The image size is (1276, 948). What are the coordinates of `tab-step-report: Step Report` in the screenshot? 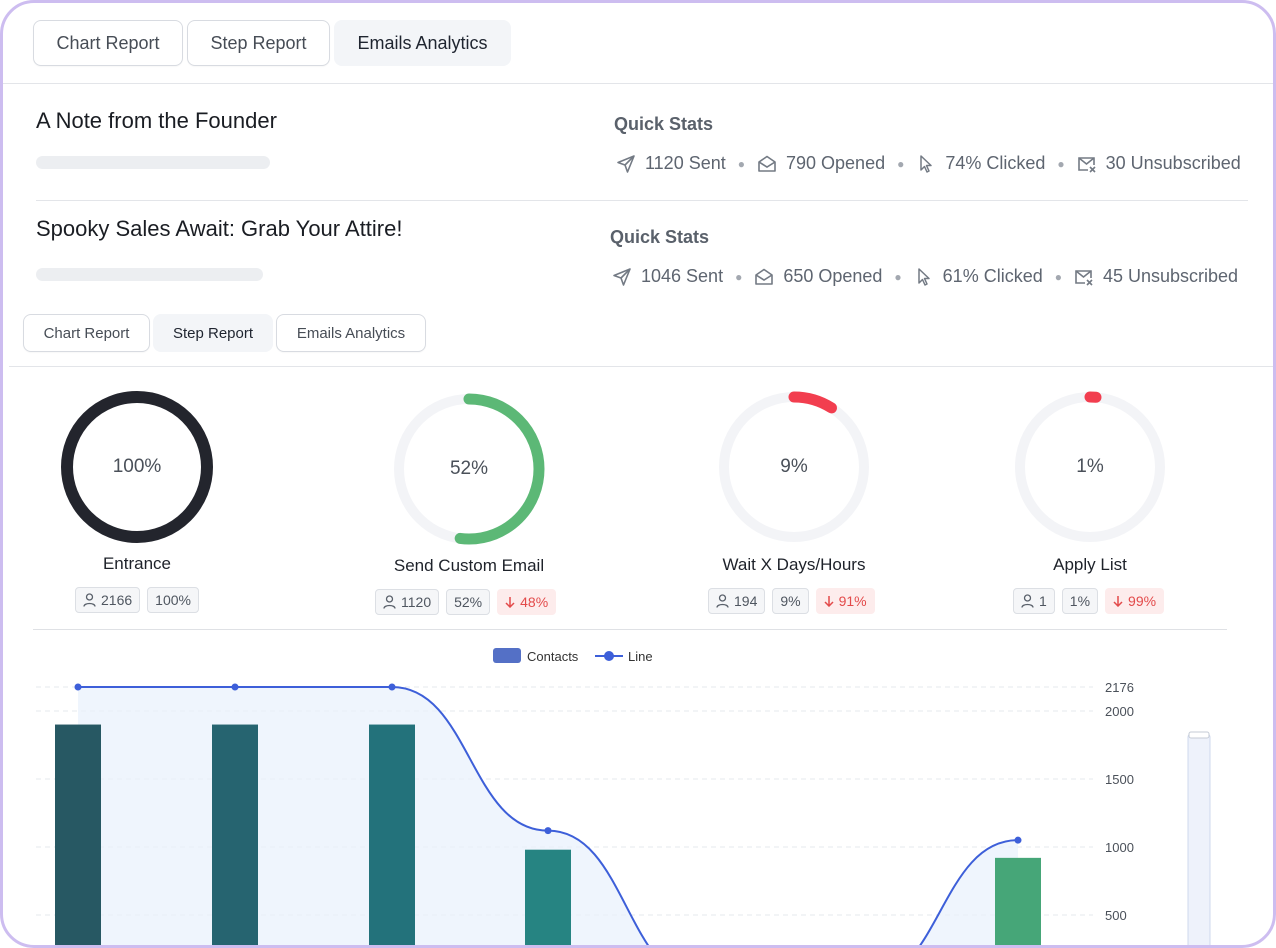 It's located at (213, 333).